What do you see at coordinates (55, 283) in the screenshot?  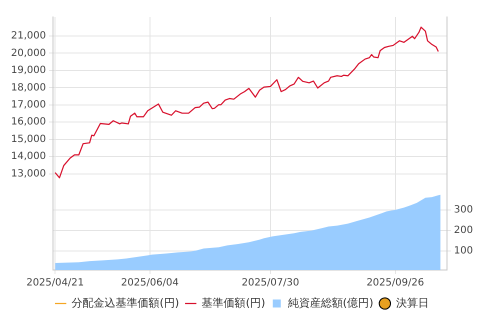 I see `x-tick-label: 2025/04/21` at bounding box center [55, 283].